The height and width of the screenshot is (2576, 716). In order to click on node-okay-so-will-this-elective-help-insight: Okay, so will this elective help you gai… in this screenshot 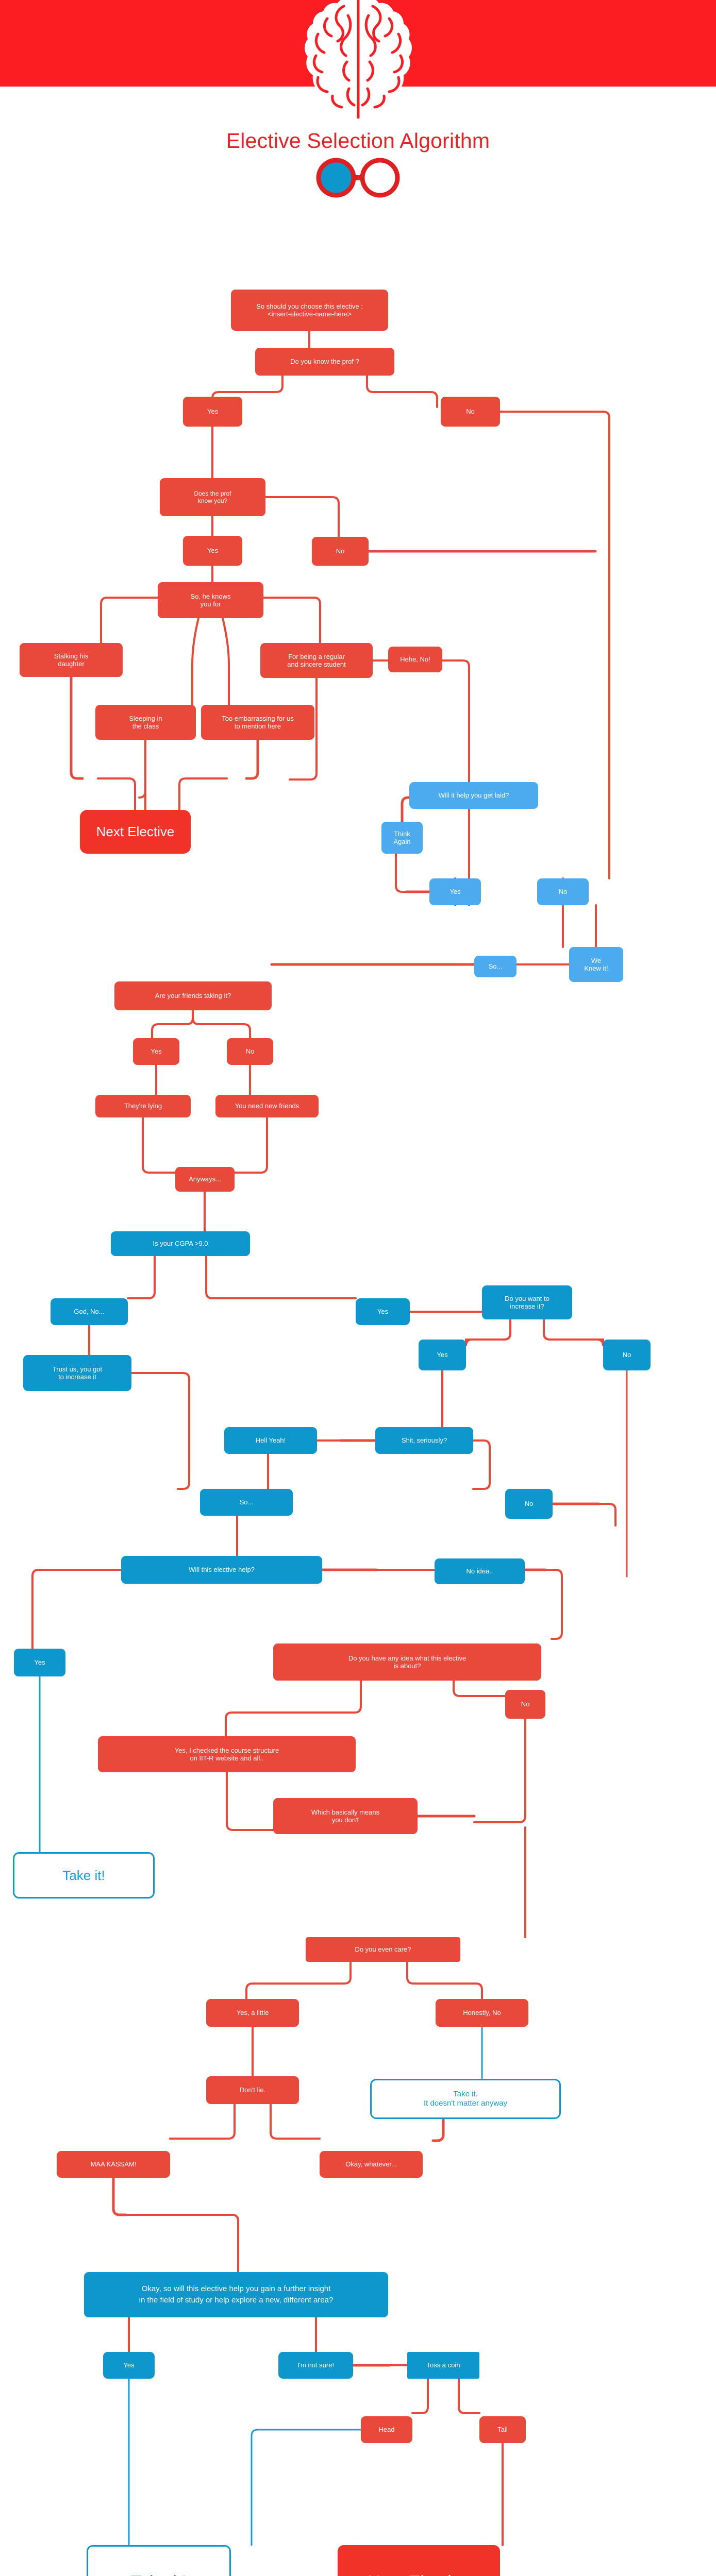, I will do `click(236, 2294)`.